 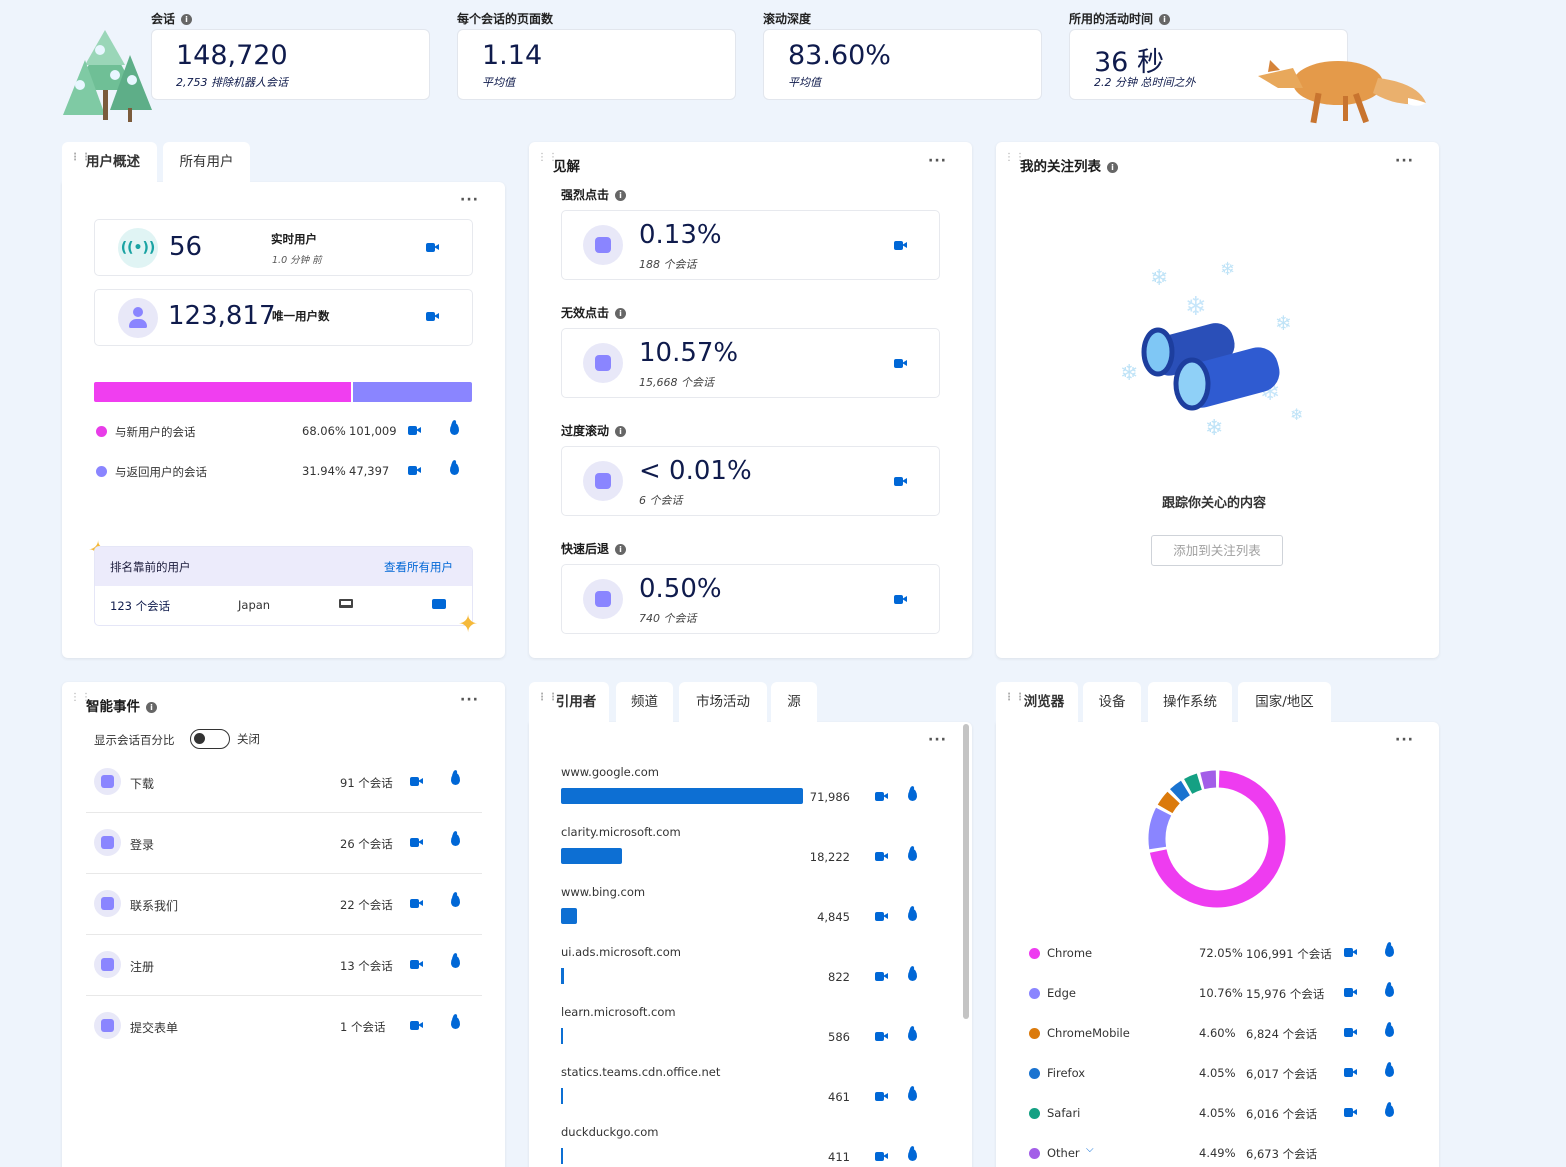 I want to click on referrer-domain: learn.microsoft.com, so click(x=618, y=1012).